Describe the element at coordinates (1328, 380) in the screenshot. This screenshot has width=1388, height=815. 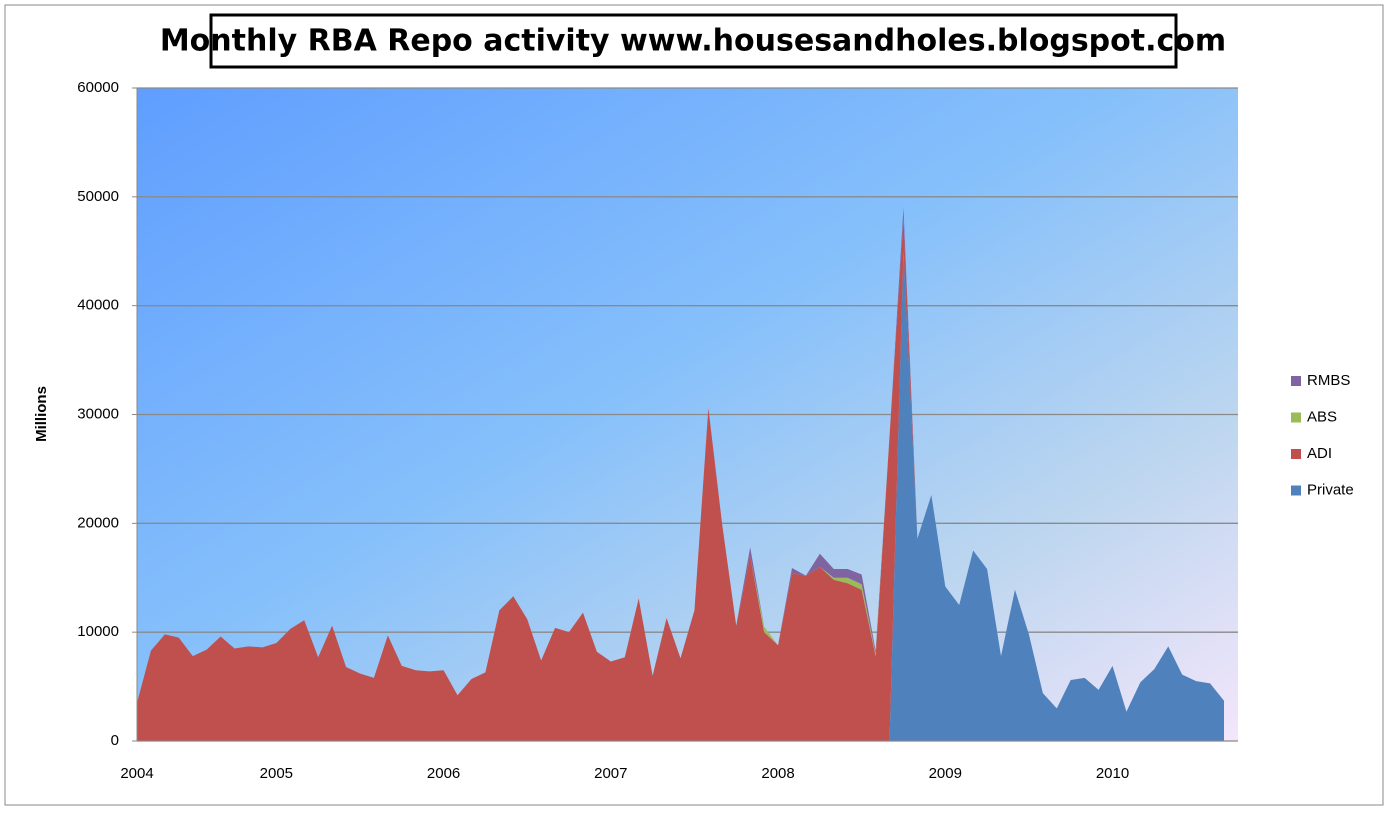
I see `legend-label: RMBS` at that location.